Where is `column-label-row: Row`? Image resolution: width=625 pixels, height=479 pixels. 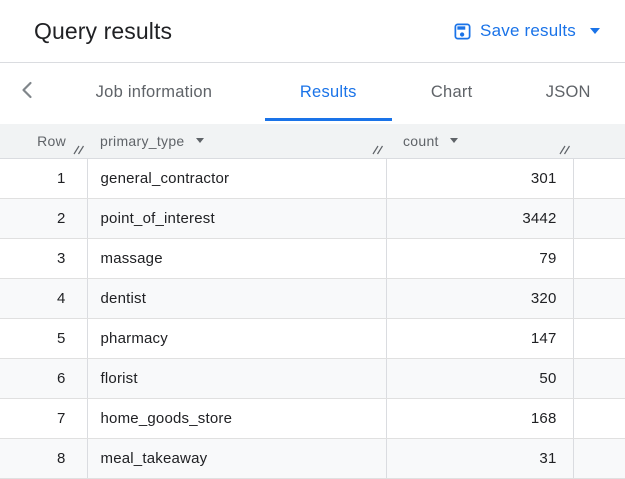
column-label-row: Row is located at coordinates (51, 140).